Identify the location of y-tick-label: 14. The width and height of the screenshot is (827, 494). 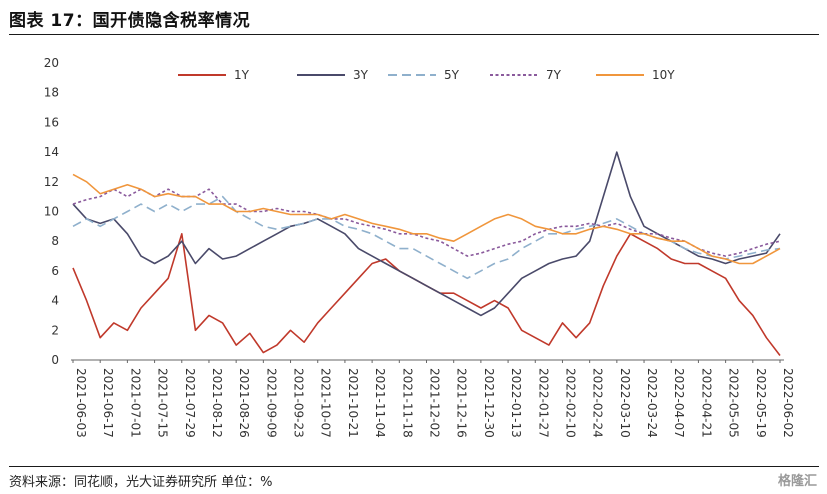
(51, 152).